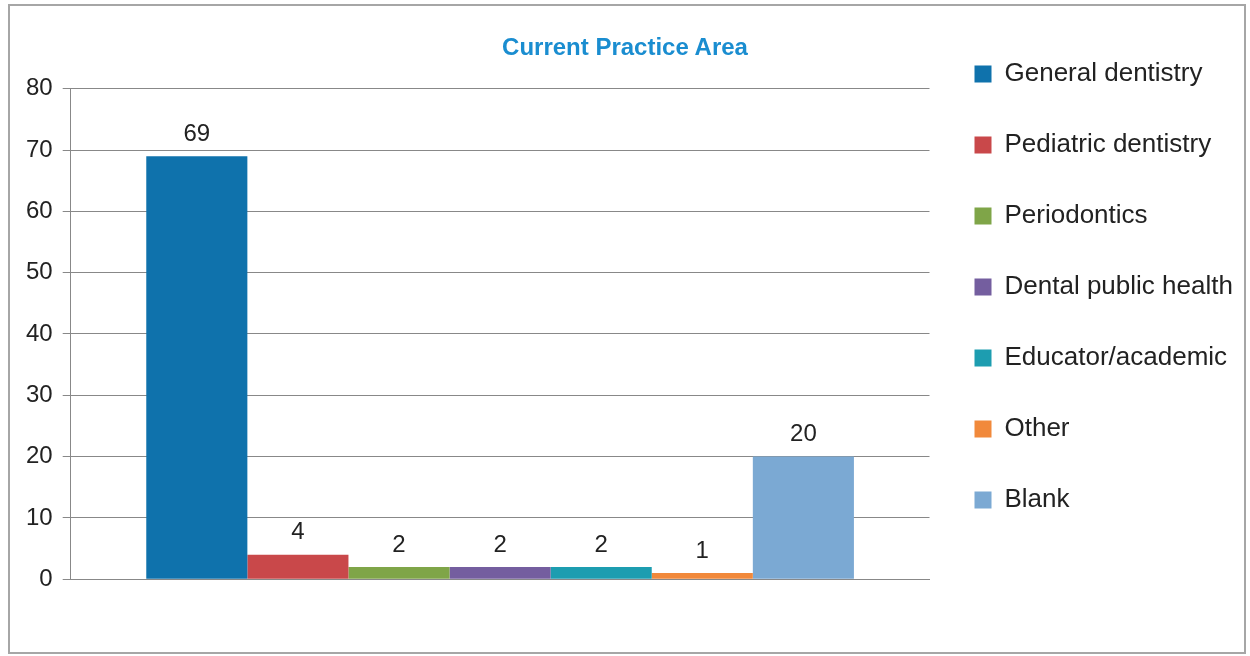 Image resolution: width=1250 pixels, height=656 pixels. What do you see at coordinates (1116, 356) in the screenshot?
I see `legend-label: Educator/academic` at bounding box center [1116, 356].